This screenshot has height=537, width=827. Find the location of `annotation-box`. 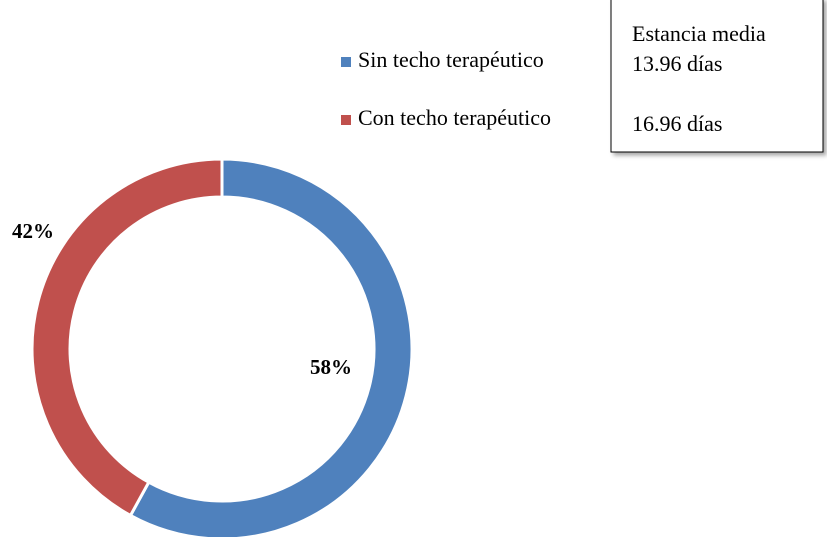

annotation-box is located at coordinates (717, 76).